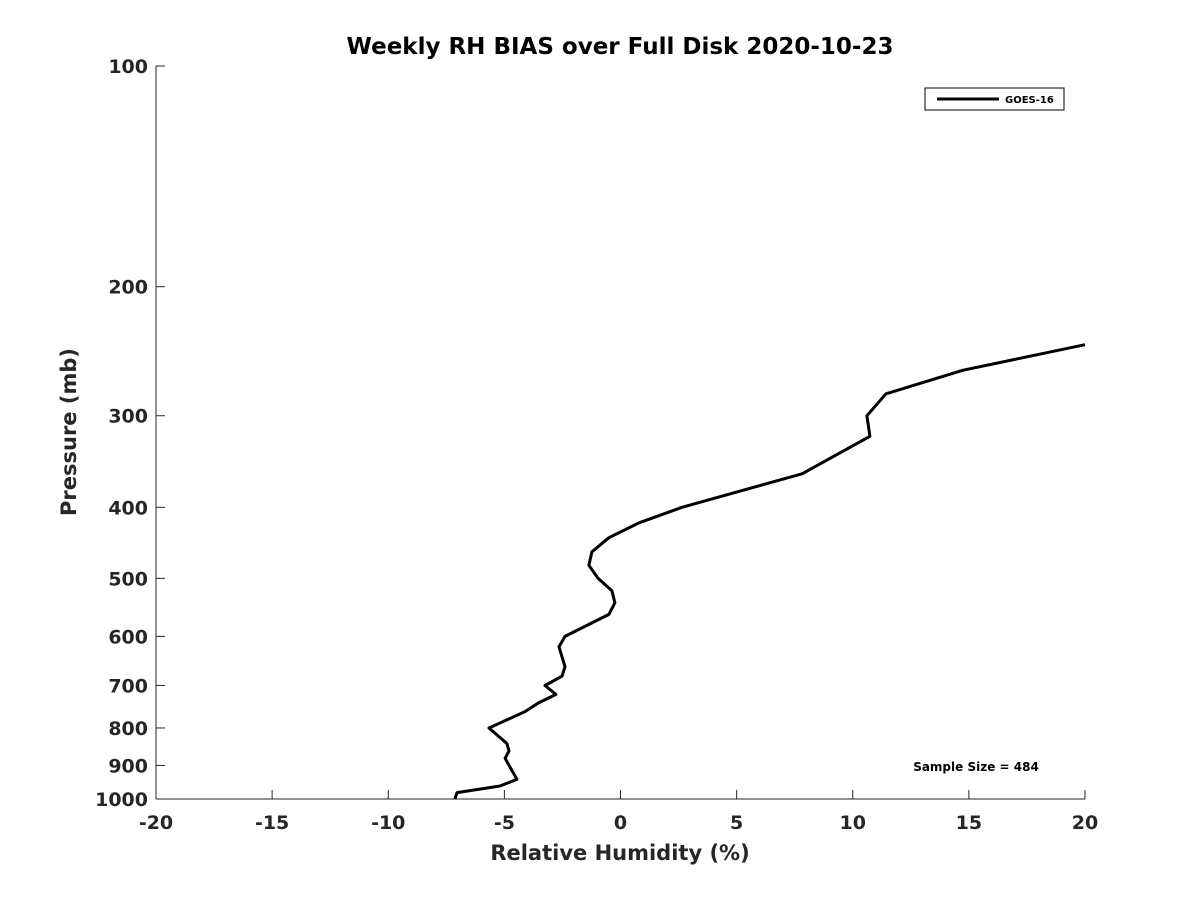 Image resolution: width=1200 pixels, height=904 pixels. Describe the element at coordinates (128, 67) in the screenshot. I see `y-tick-label: 100` at that location.